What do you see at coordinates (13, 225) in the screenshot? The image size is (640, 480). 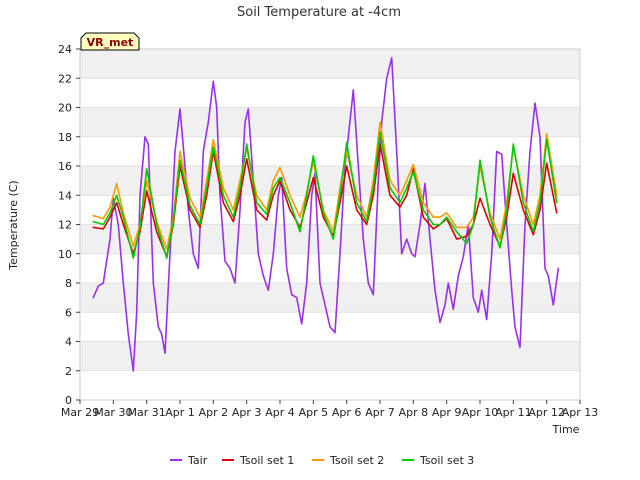 I see `y-axis-title: Temperature (C)` at bounding box center [13, 225].